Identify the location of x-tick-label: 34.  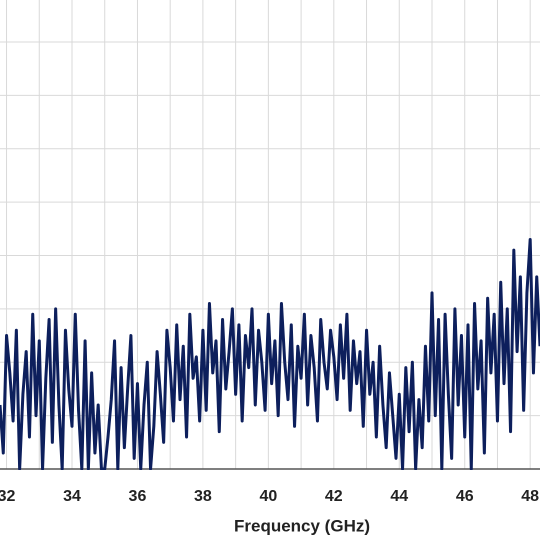
(72, 496).